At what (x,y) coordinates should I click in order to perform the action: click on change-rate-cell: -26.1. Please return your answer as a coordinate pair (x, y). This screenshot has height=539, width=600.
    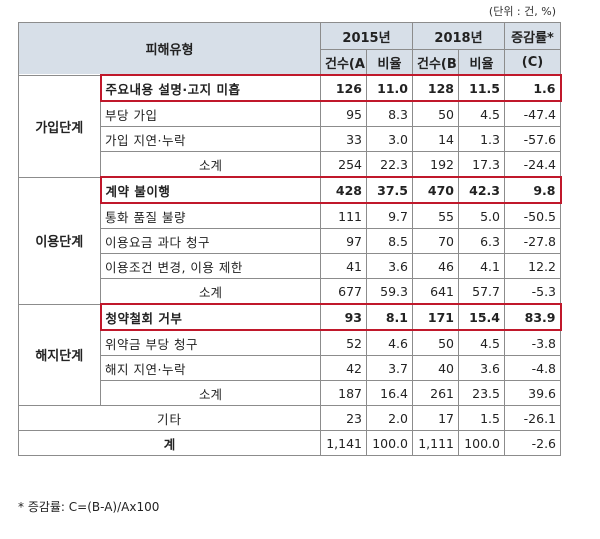
    Looking at the image, I should click on (532, 418).